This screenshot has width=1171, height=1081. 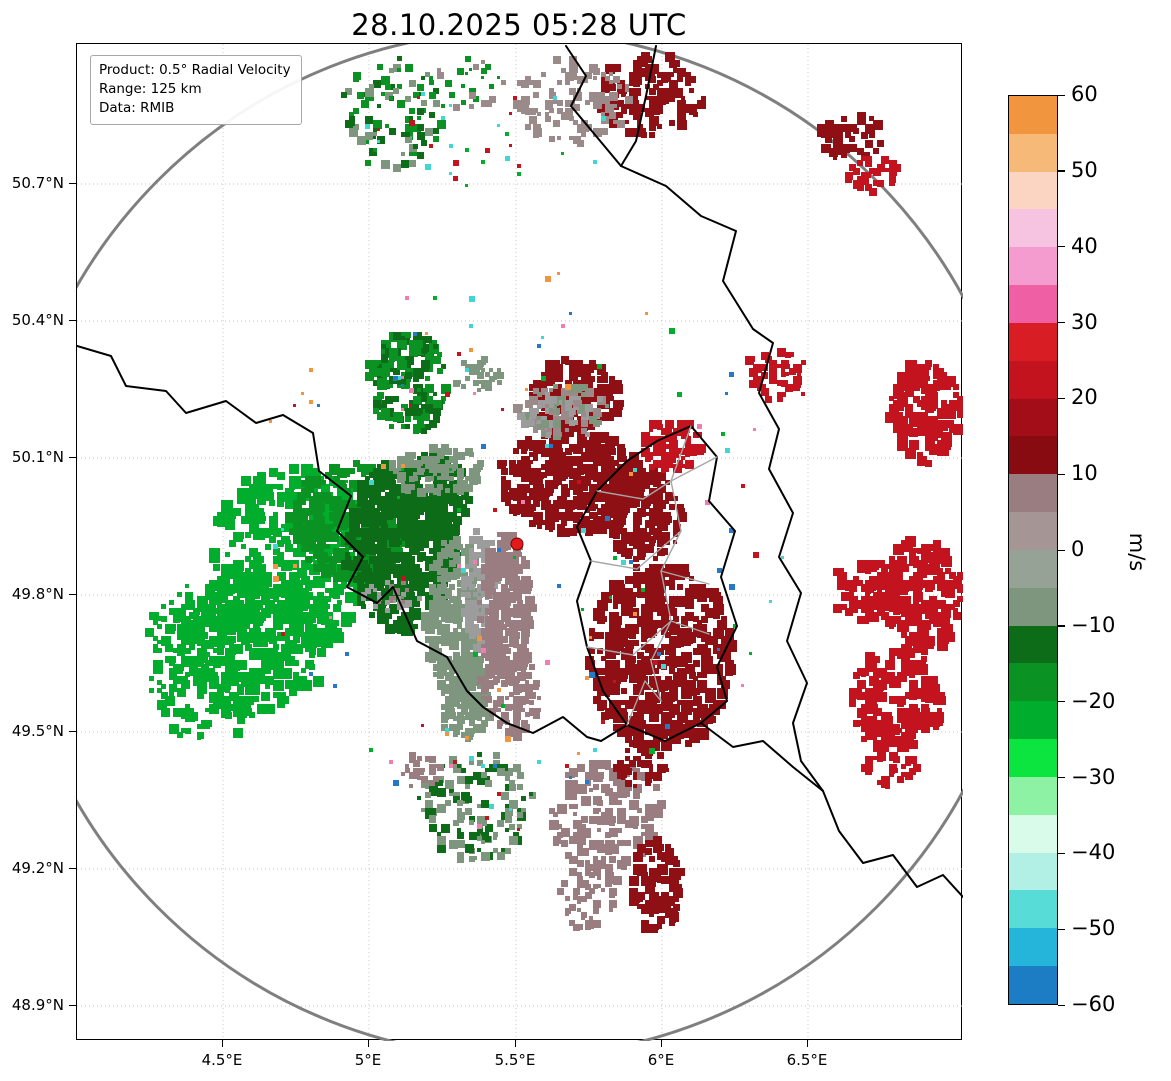 I want to click on y-tick-label: 49.8°N, so click(x=37, y=594).